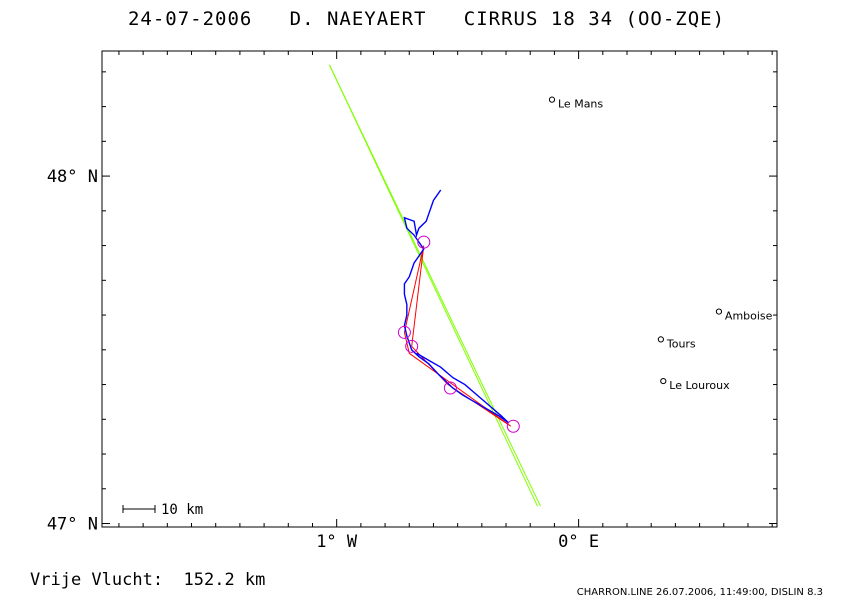 The image size is (853, 603). What do you see at coordinates (681, 343) in the screenshot?
I see `city-label: Tours` at bounding box center [681, 343].